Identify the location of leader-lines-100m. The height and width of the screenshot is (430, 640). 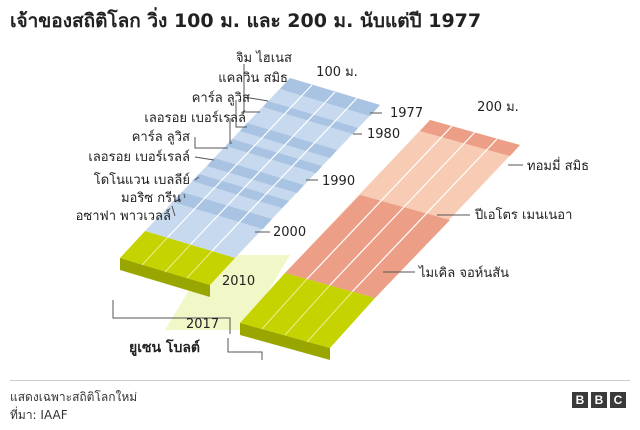
(220, 140).